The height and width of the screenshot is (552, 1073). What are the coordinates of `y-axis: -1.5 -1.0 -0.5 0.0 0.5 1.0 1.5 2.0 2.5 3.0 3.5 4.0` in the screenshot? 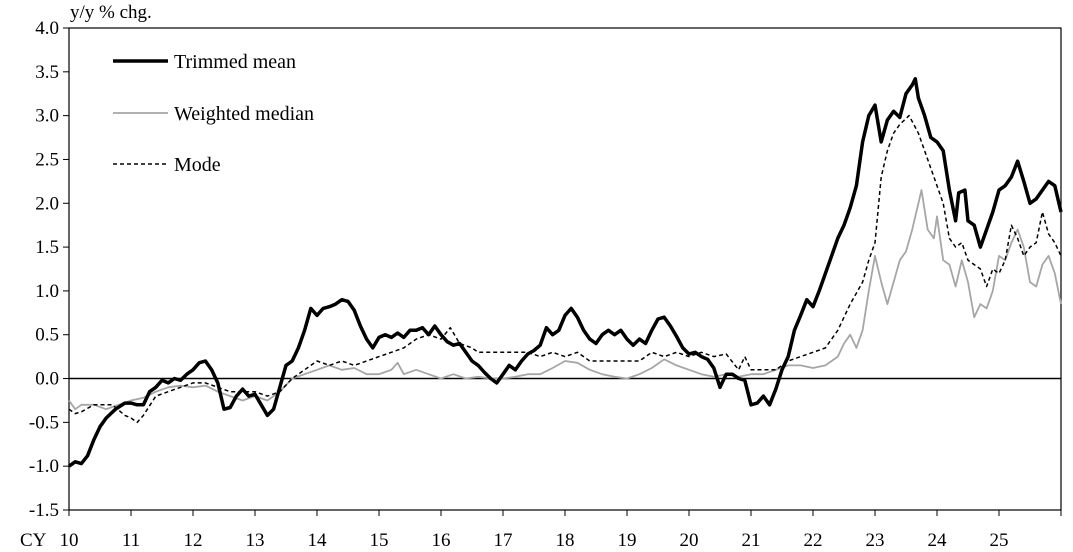 It's located at (49, 269).